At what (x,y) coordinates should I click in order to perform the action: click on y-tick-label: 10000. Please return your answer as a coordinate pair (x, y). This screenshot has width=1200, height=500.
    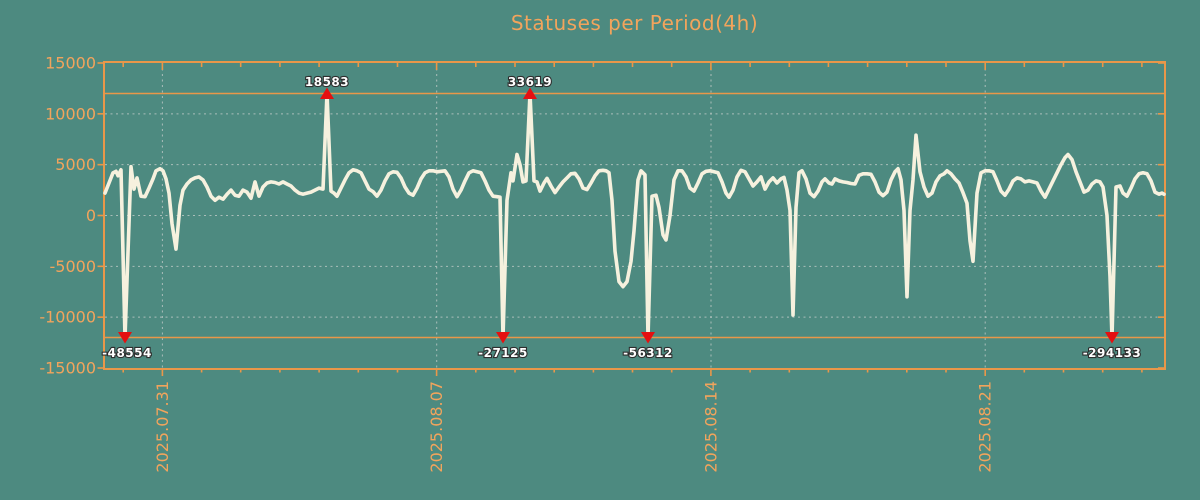
    Looking at the image, I should click on (70, 113).